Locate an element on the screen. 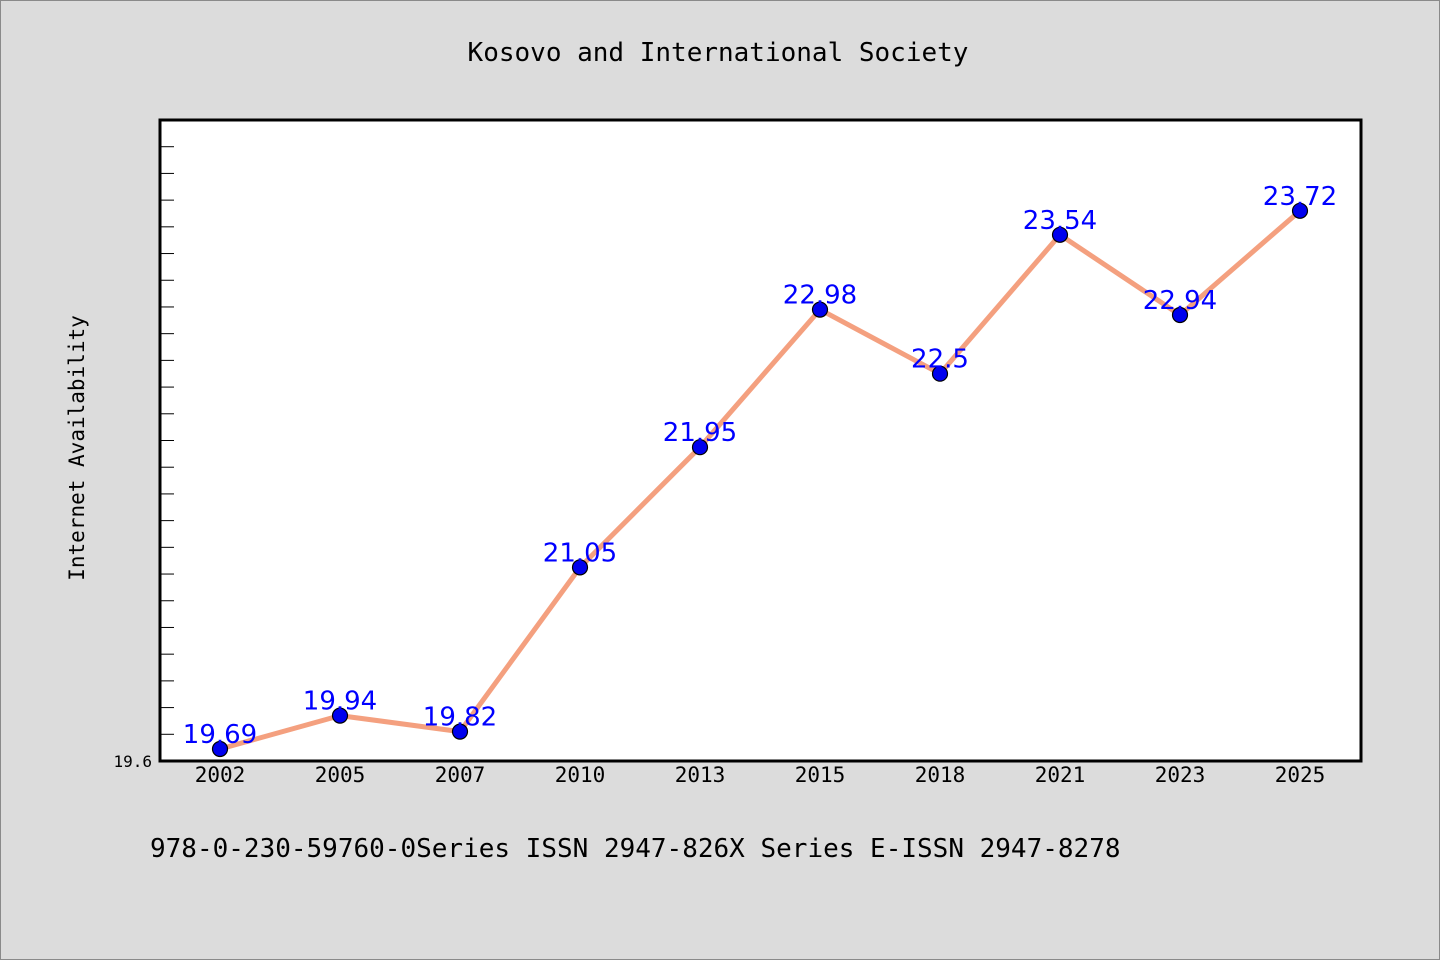 This screenshot has height=960, width=1440. y-axis-ticks is located at coordinates (167, 440).